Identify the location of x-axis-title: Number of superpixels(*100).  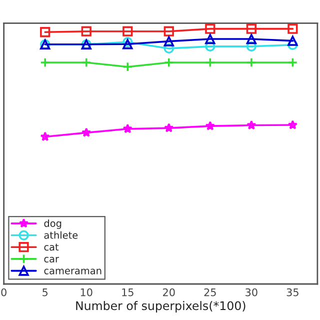
(161, 306).